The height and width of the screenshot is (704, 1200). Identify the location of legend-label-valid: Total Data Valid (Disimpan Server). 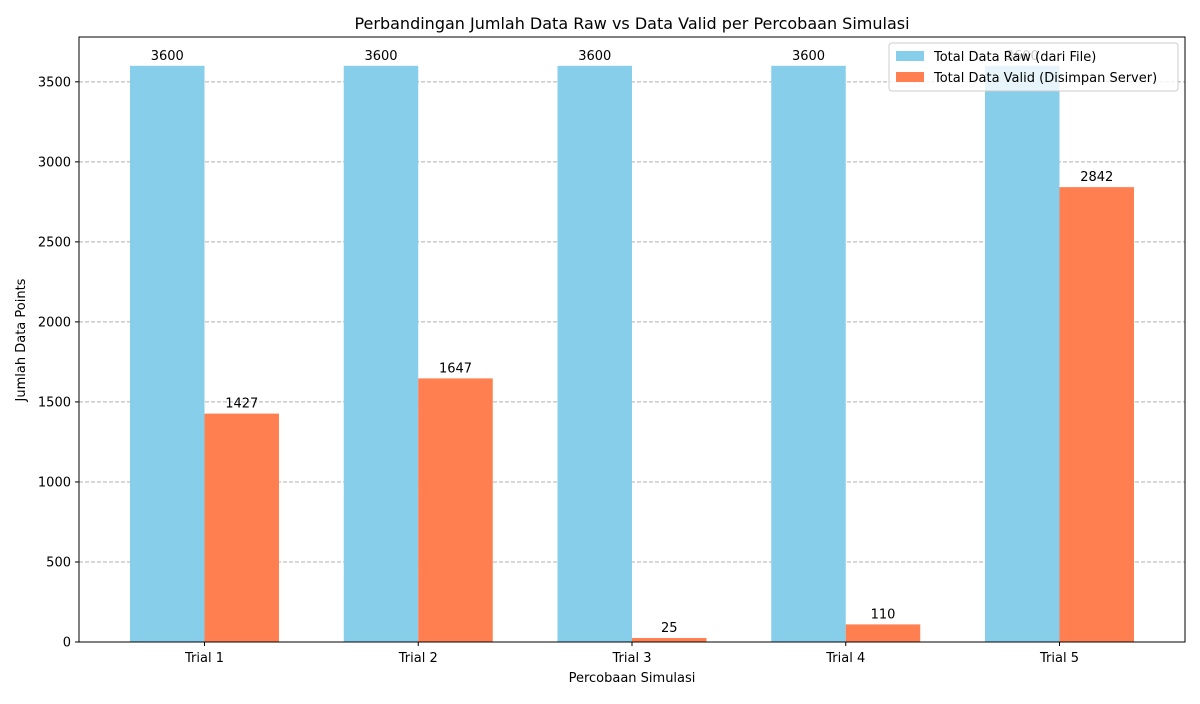
(1045, 78).